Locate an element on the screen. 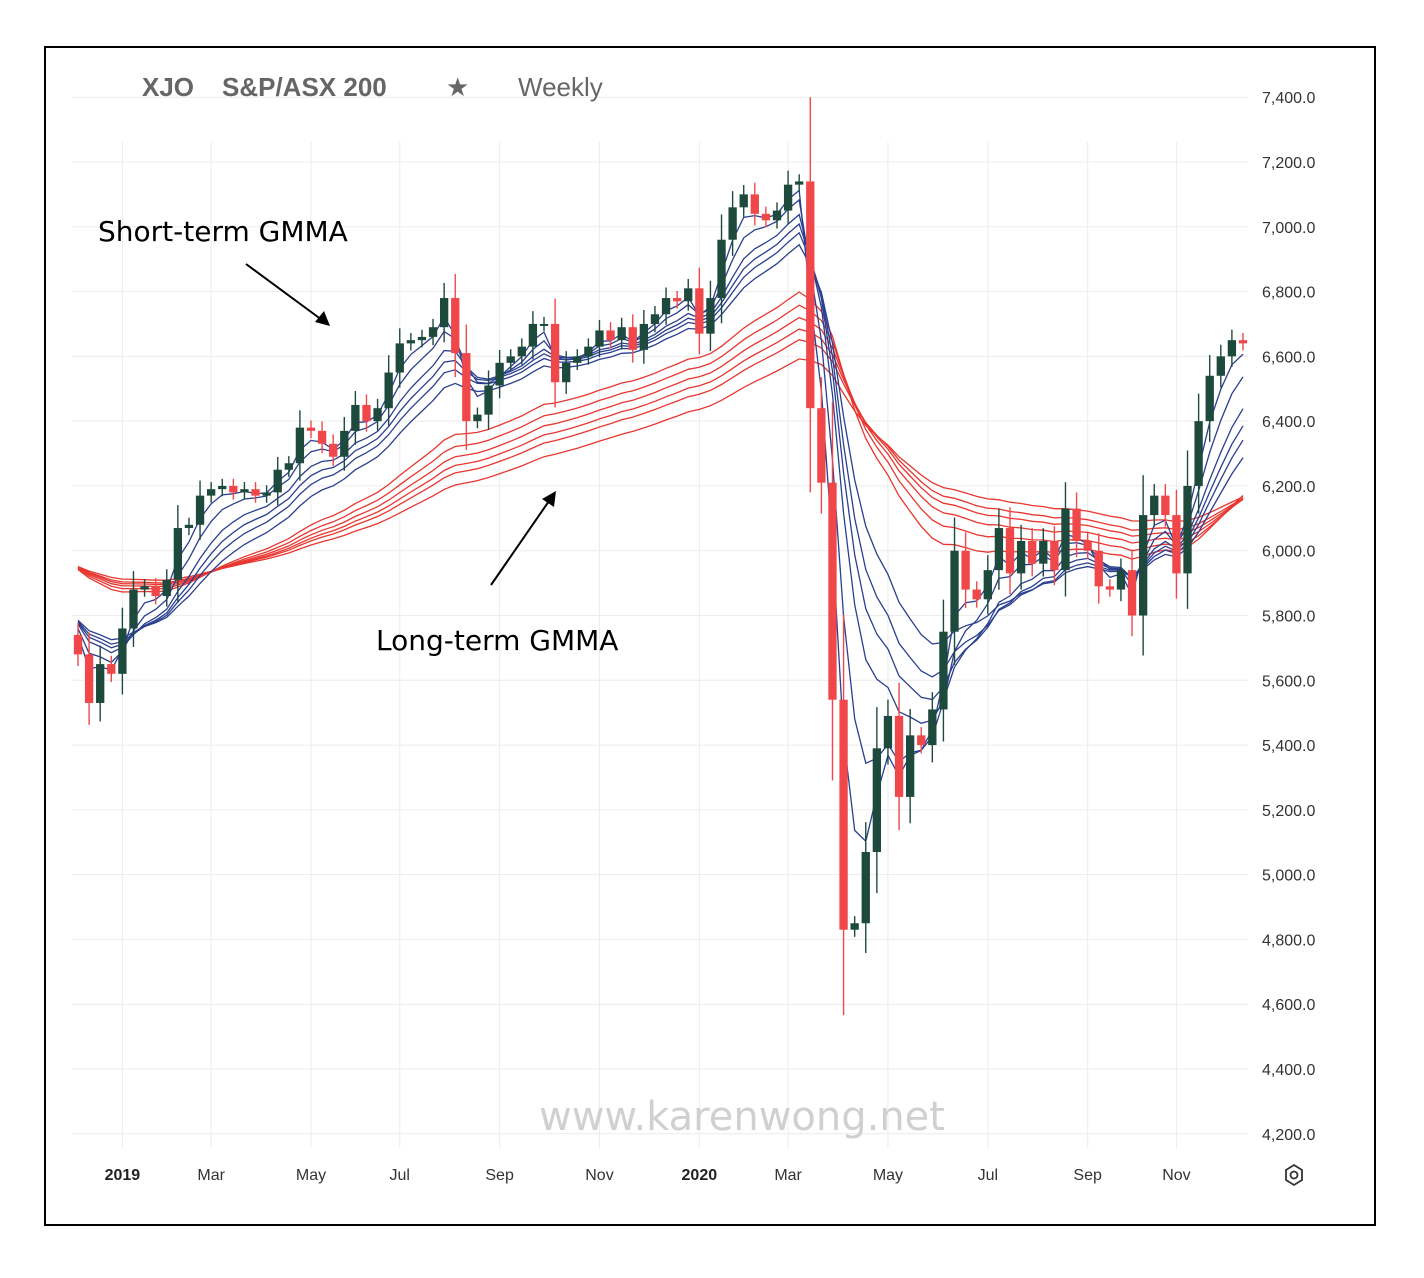 The image size is (1424, 1278). settings-gear-icon is located at coordinates (1294, 1175).